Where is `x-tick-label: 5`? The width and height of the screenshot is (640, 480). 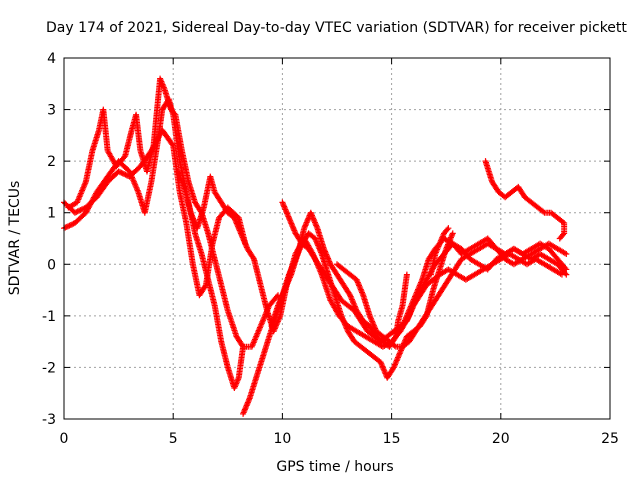
x-tick-label: 5 is located at coordinates (173, 439).